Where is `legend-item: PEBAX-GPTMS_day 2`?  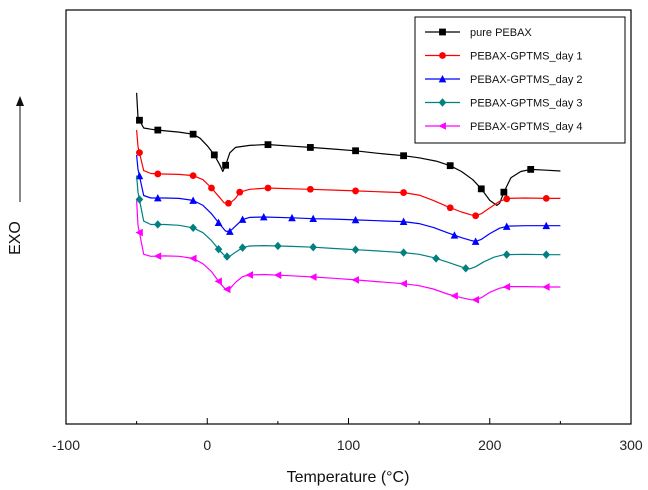 legend-item: PEBAX-GPTMS_day 2 is located at coordinates (504, 80).